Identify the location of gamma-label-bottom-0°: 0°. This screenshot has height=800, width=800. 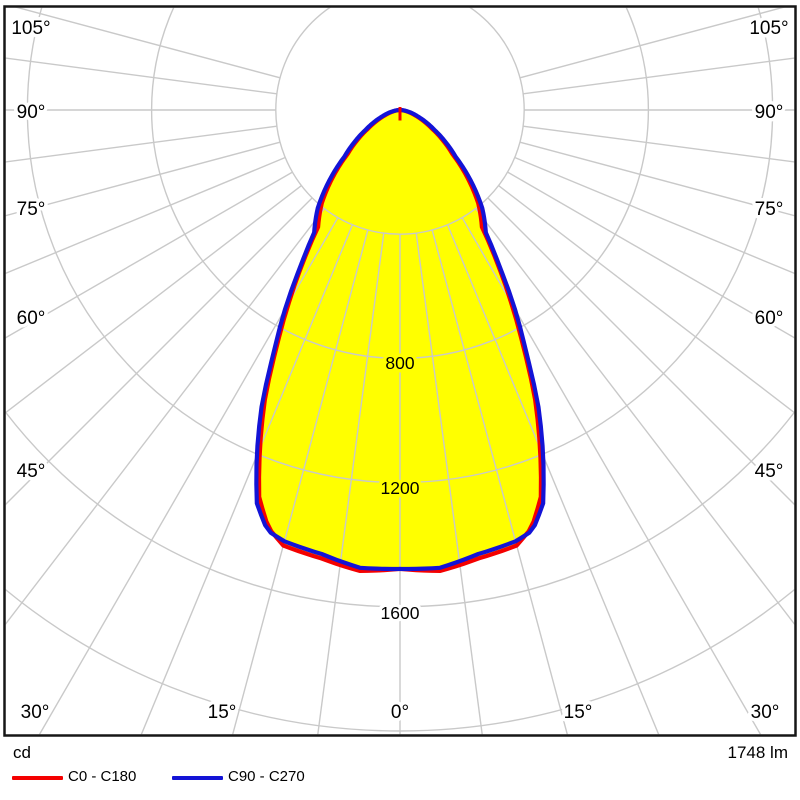
(400, 712).